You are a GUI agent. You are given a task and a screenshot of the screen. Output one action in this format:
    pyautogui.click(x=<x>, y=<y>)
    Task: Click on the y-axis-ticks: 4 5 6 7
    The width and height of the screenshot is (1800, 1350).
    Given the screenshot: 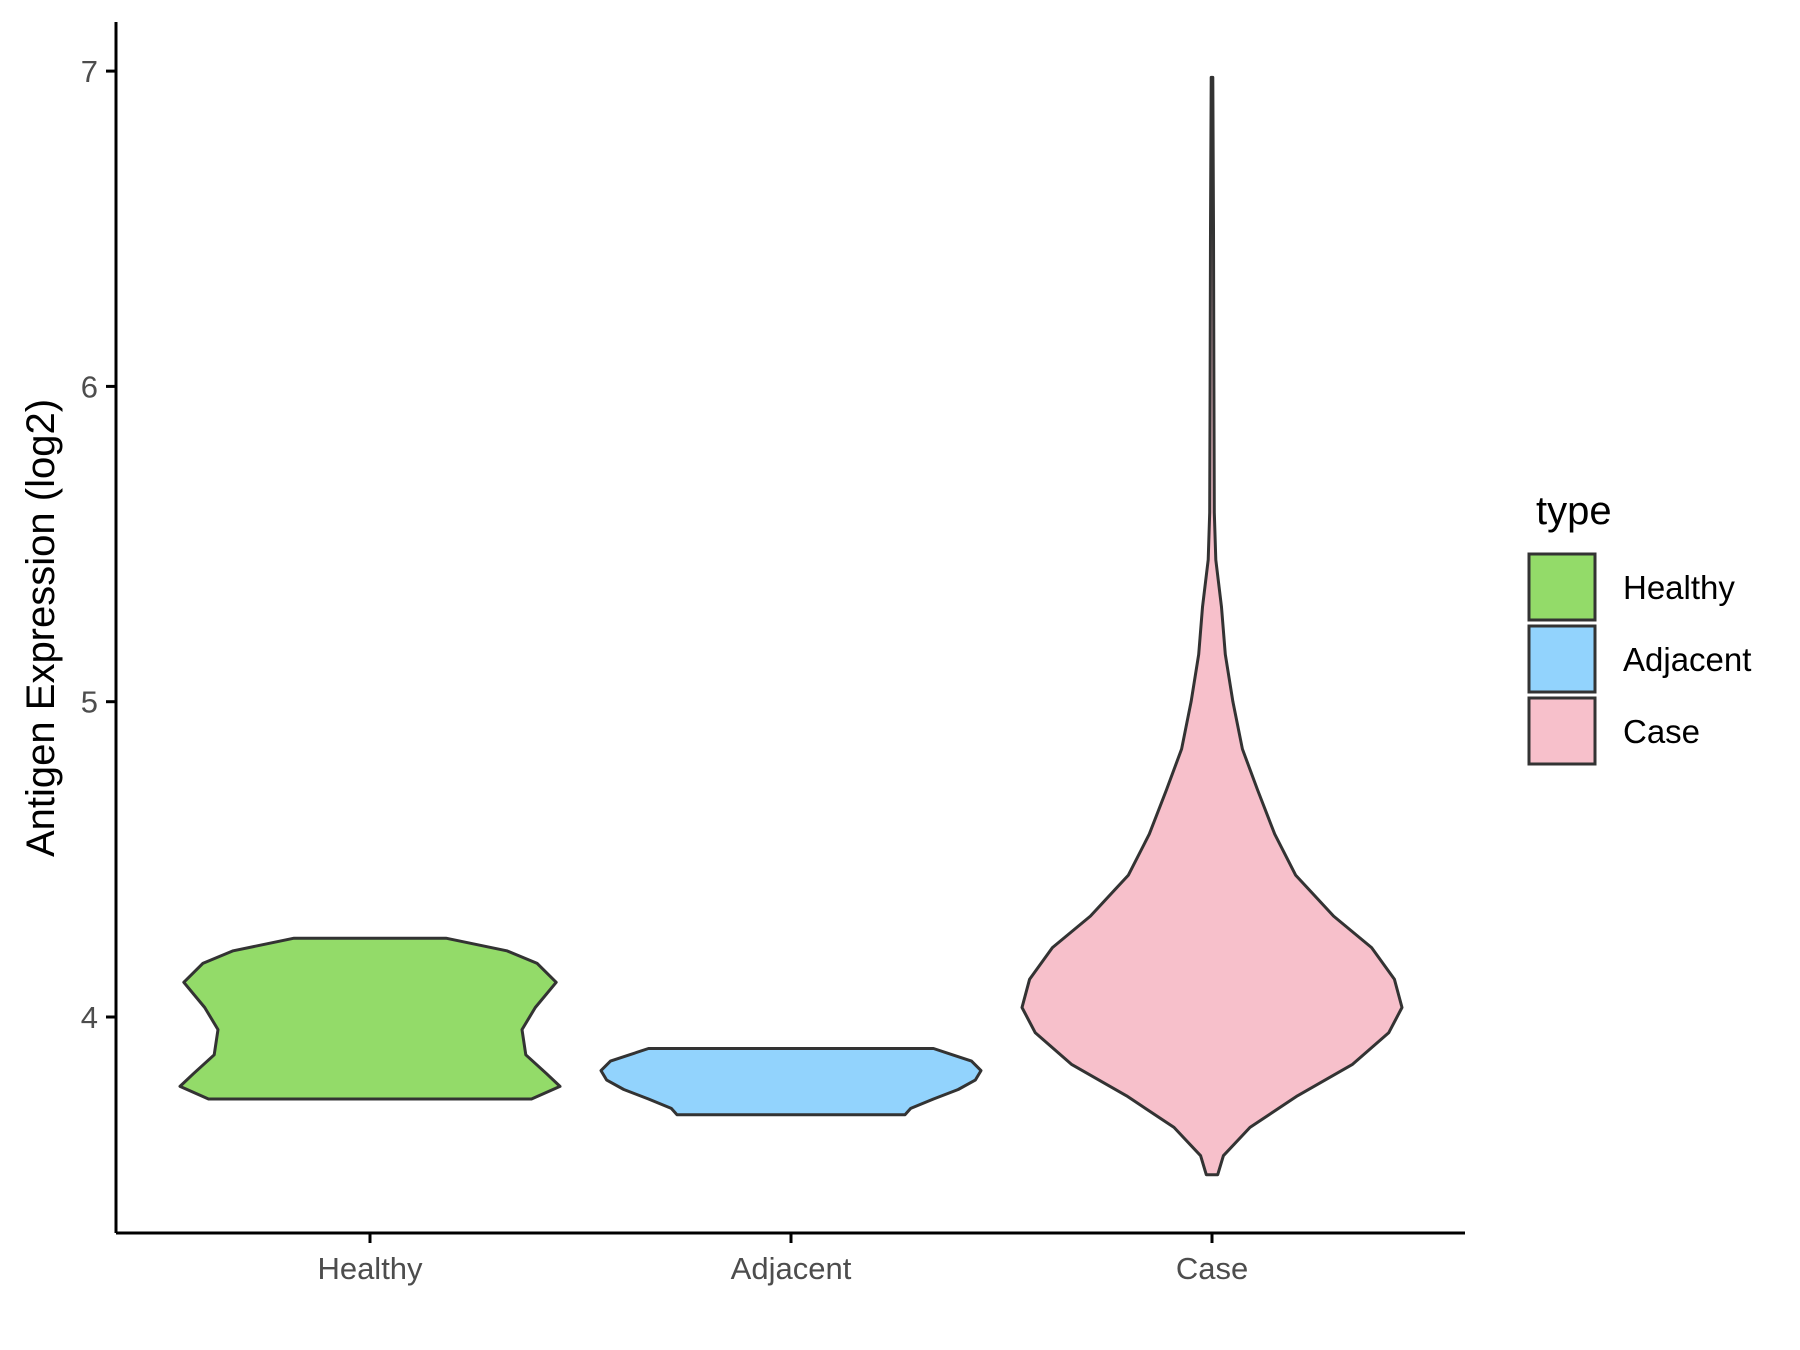 What is the action you would take?
    pyautogui.click(x=98, y=544)
    